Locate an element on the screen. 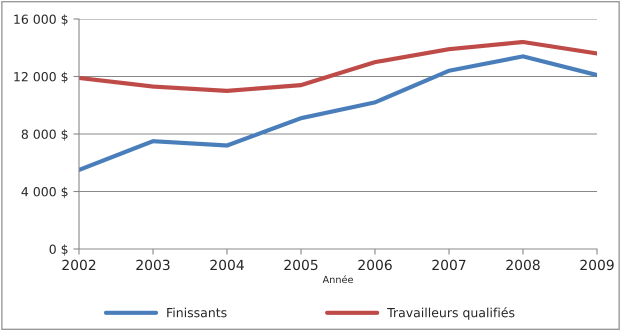  x-tick-label: 2007 is located at coordinates (449, 265).